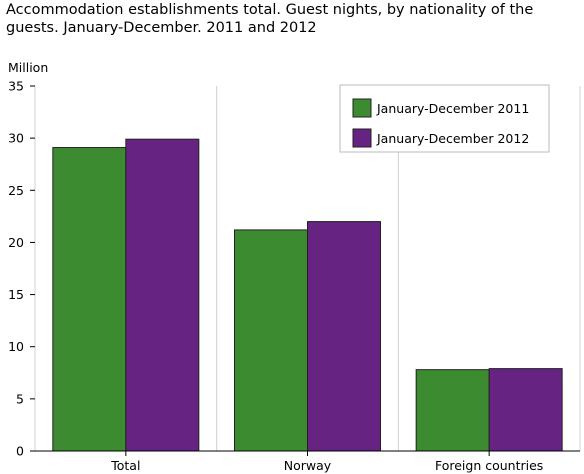 The width and height of the screenshot is (584, 474). I want to click on y-tick-label: 20, so click(16, 242).